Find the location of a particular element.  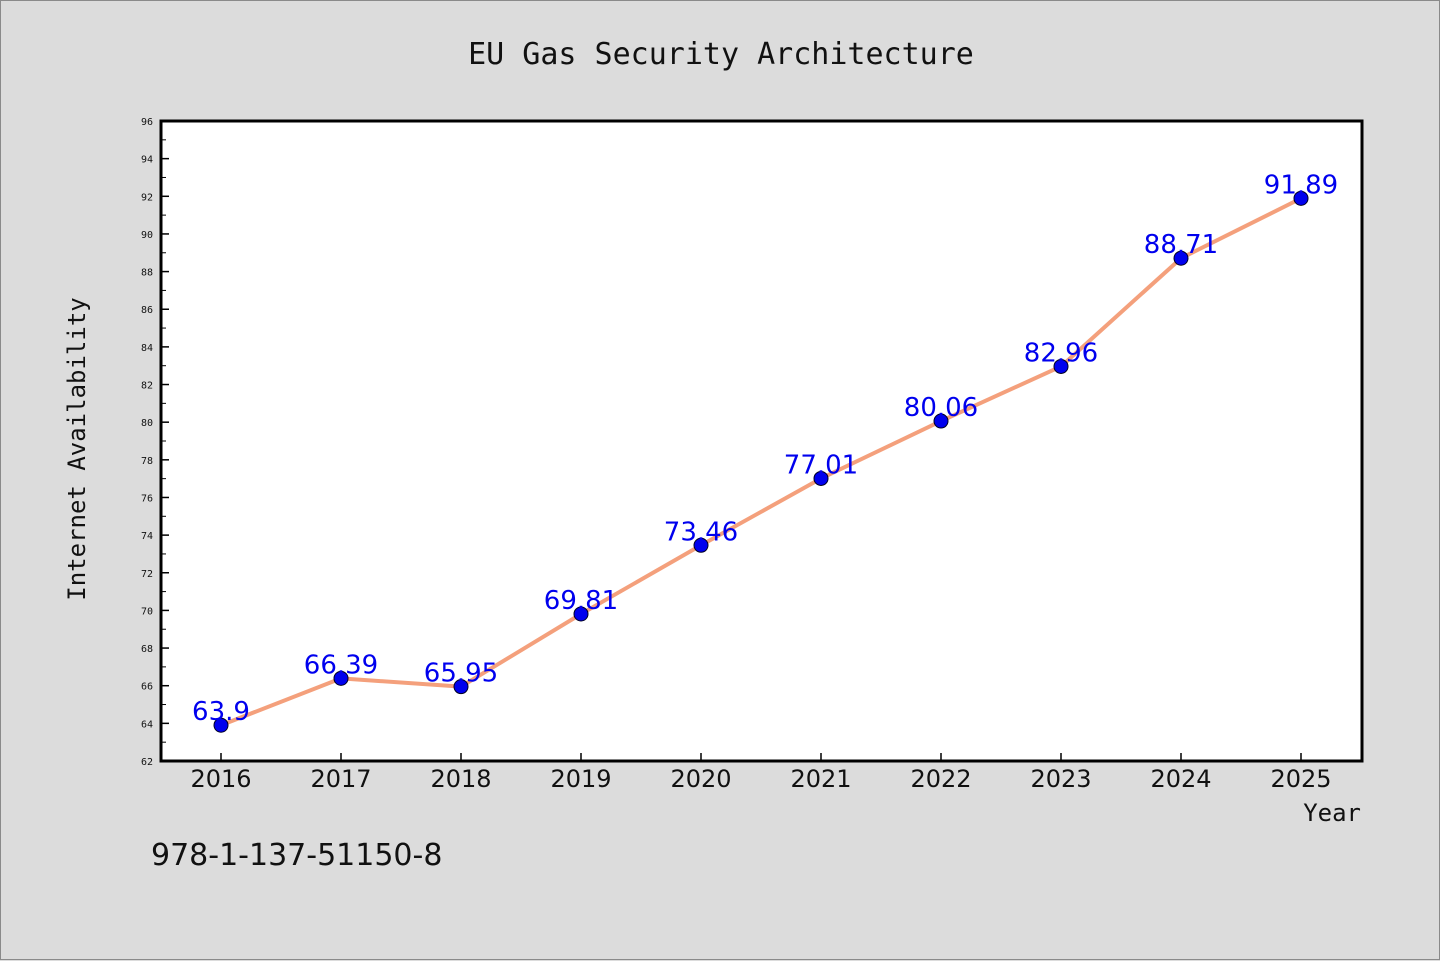

y-tick-label: 78 is located at coordinates (147, 461).